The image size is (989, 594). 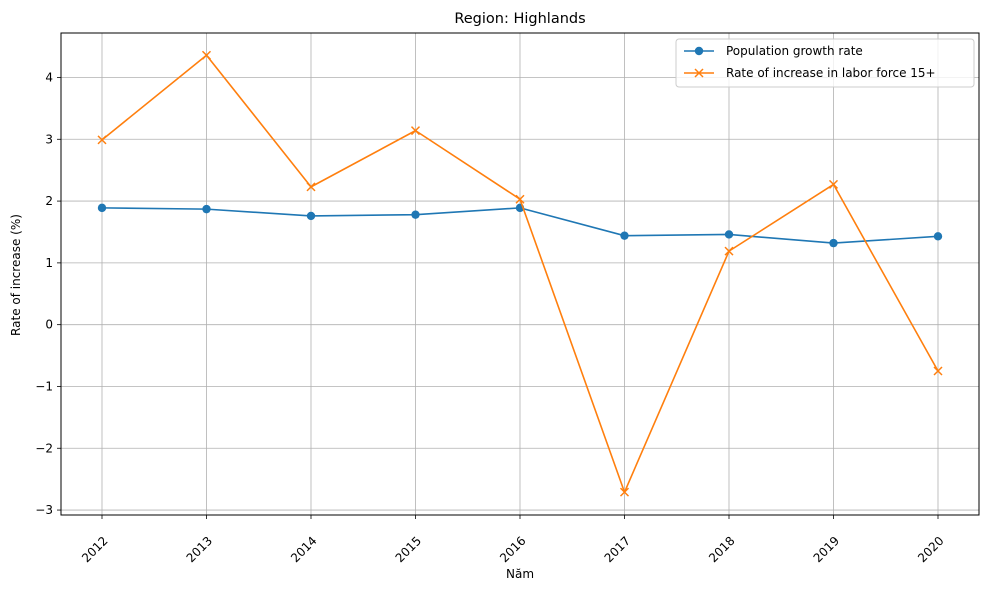 What do you see at coordinates (794, 51) in the screenshot?
I see `legend-label: Population growth rate` at bounding box center [794, 51].